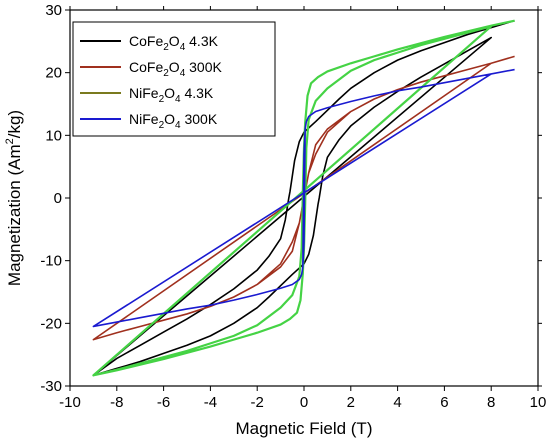 The height and width of the screenshot is (444, 550). Describe the element at coordinates (58, 198) in the screenshot. I see `y-tick-label: 0` at that location.